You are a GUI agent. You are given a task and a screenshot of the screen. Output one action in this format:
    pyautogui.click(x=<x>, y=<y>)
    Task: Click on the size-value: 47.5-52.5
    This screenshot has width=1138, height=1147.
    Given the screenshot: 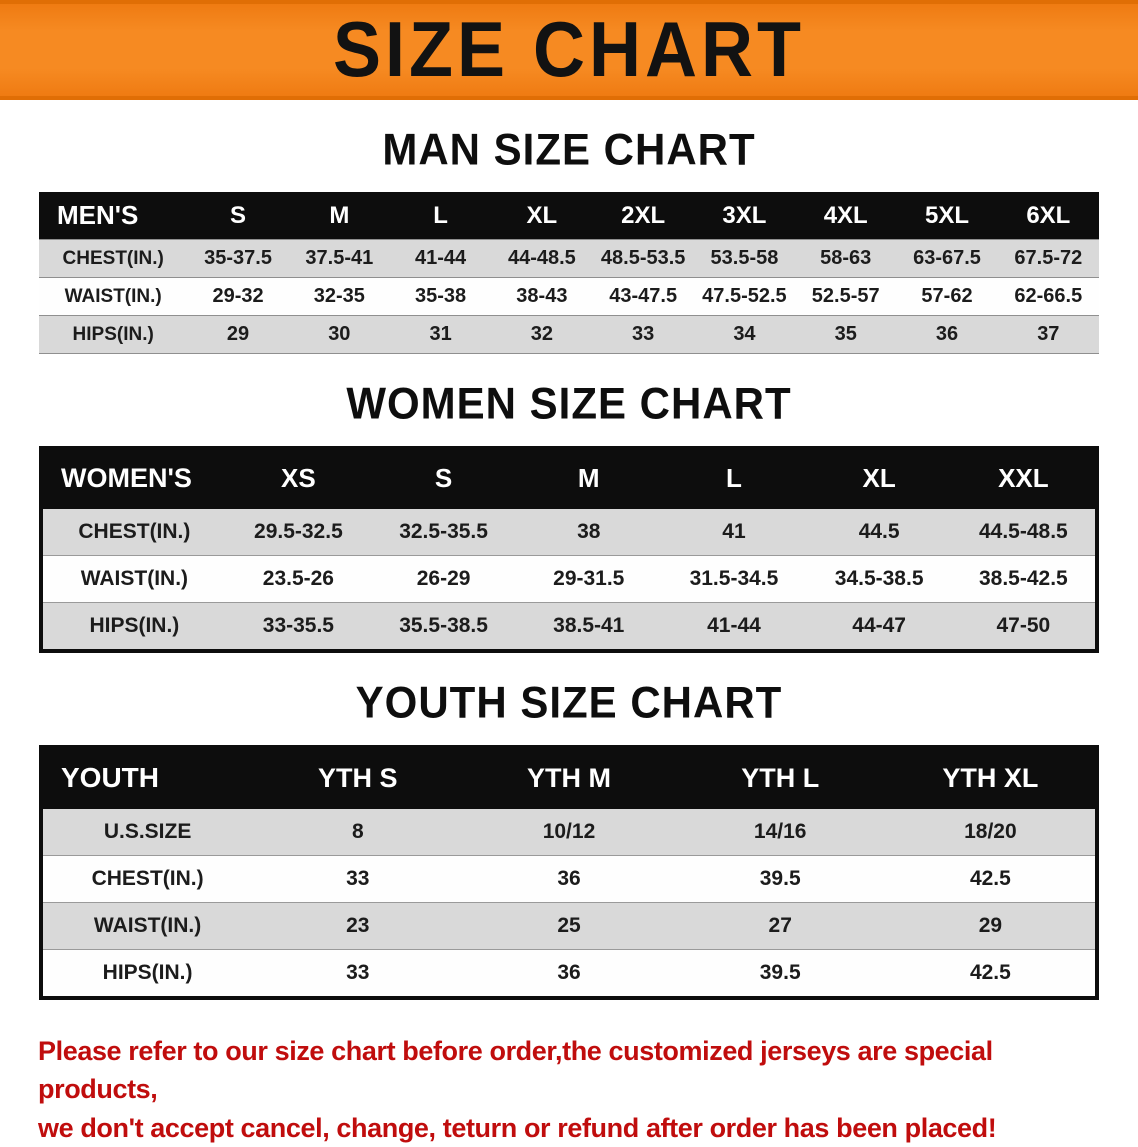 What is the action you would take?
    pyautogui.click(x=744, y=296)
    